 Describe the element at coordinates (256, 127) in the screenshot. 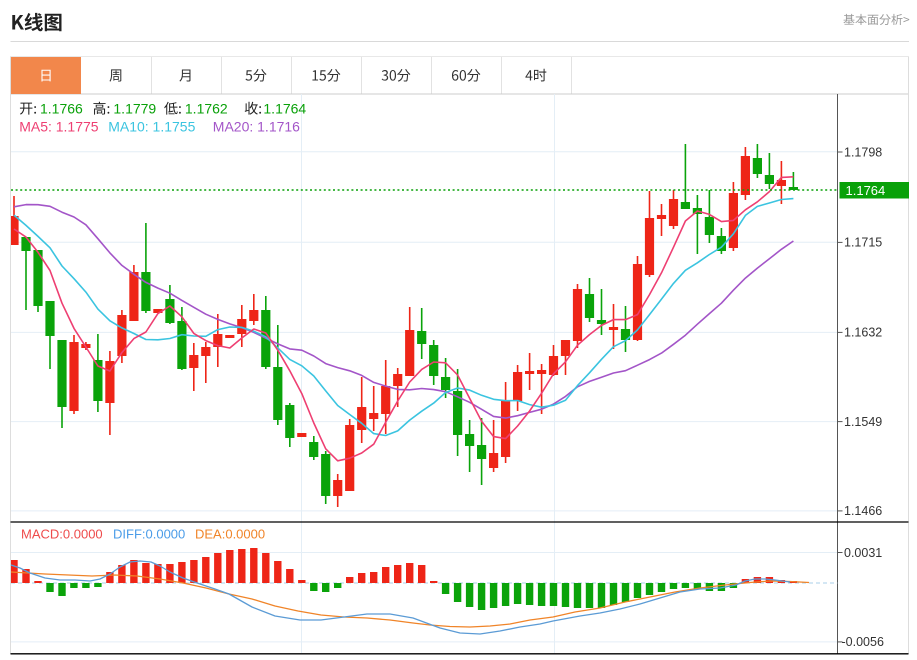

I see `svg-text: MA20: 1.1716` at that location.